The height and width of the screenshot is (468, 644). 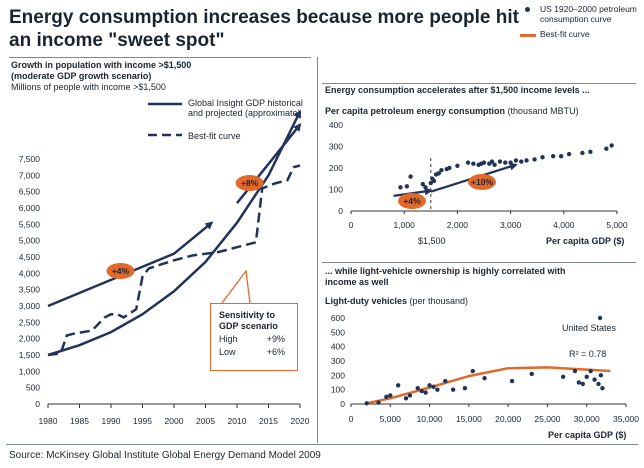 What do you see at coordinates (48, 421) in the screenshot?
I see `x-tick-label: 1980` at bounding box center [48, 421].